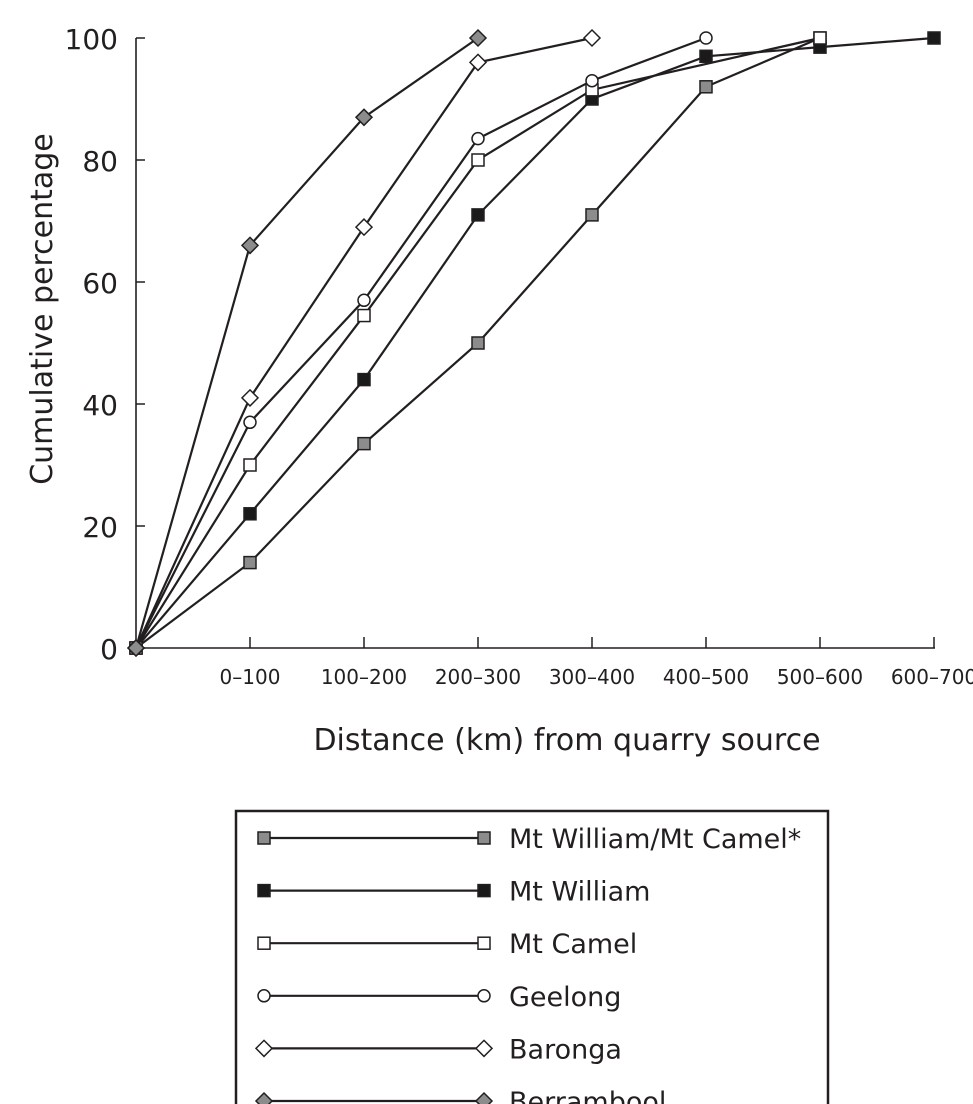  Describe the element at coordinates (100, 527) in the screenshot. I see `y-tick-label: 20` at that location.